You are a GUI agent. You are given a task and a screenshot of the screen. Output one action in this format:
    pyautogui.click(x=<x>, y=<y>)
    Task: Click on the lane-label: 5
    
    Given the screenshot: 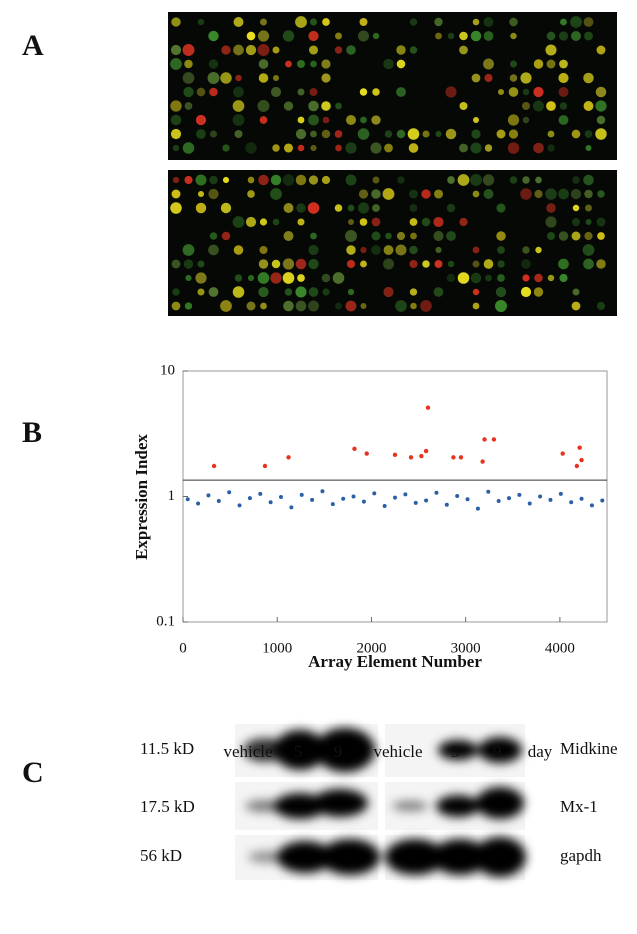 What is the action you would take?
    pyautogui.click(x=455, y=751)
    